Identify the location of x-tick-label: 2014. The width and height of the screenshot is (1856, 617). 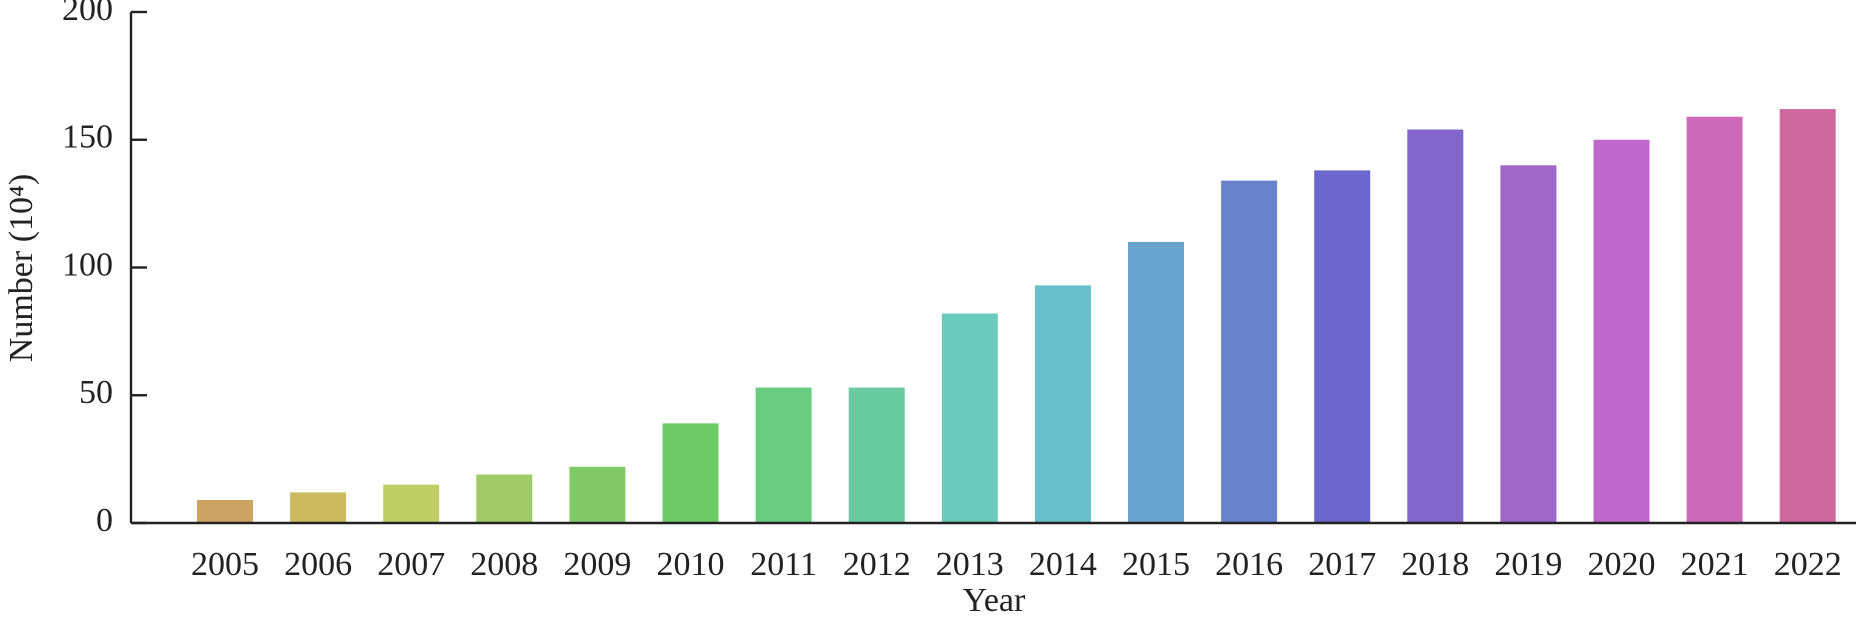
(1063, 564).